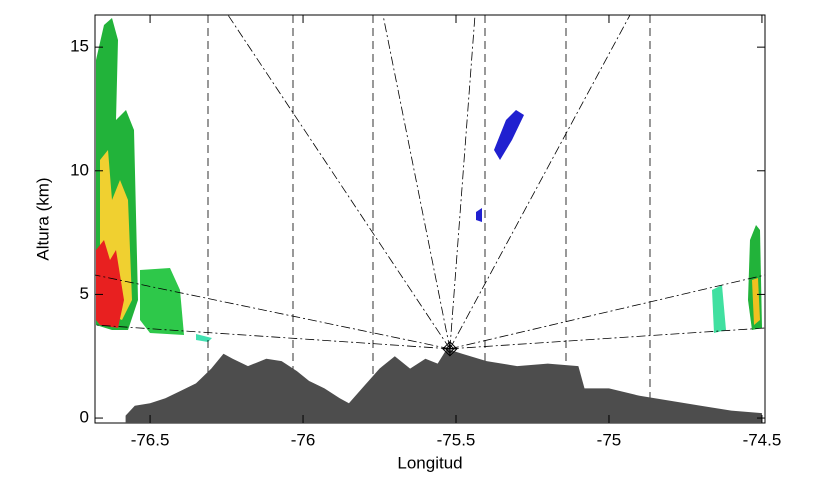 The image size is (840, 490). I want to click on y-axis-label: Altura (km), so click(42, 218).